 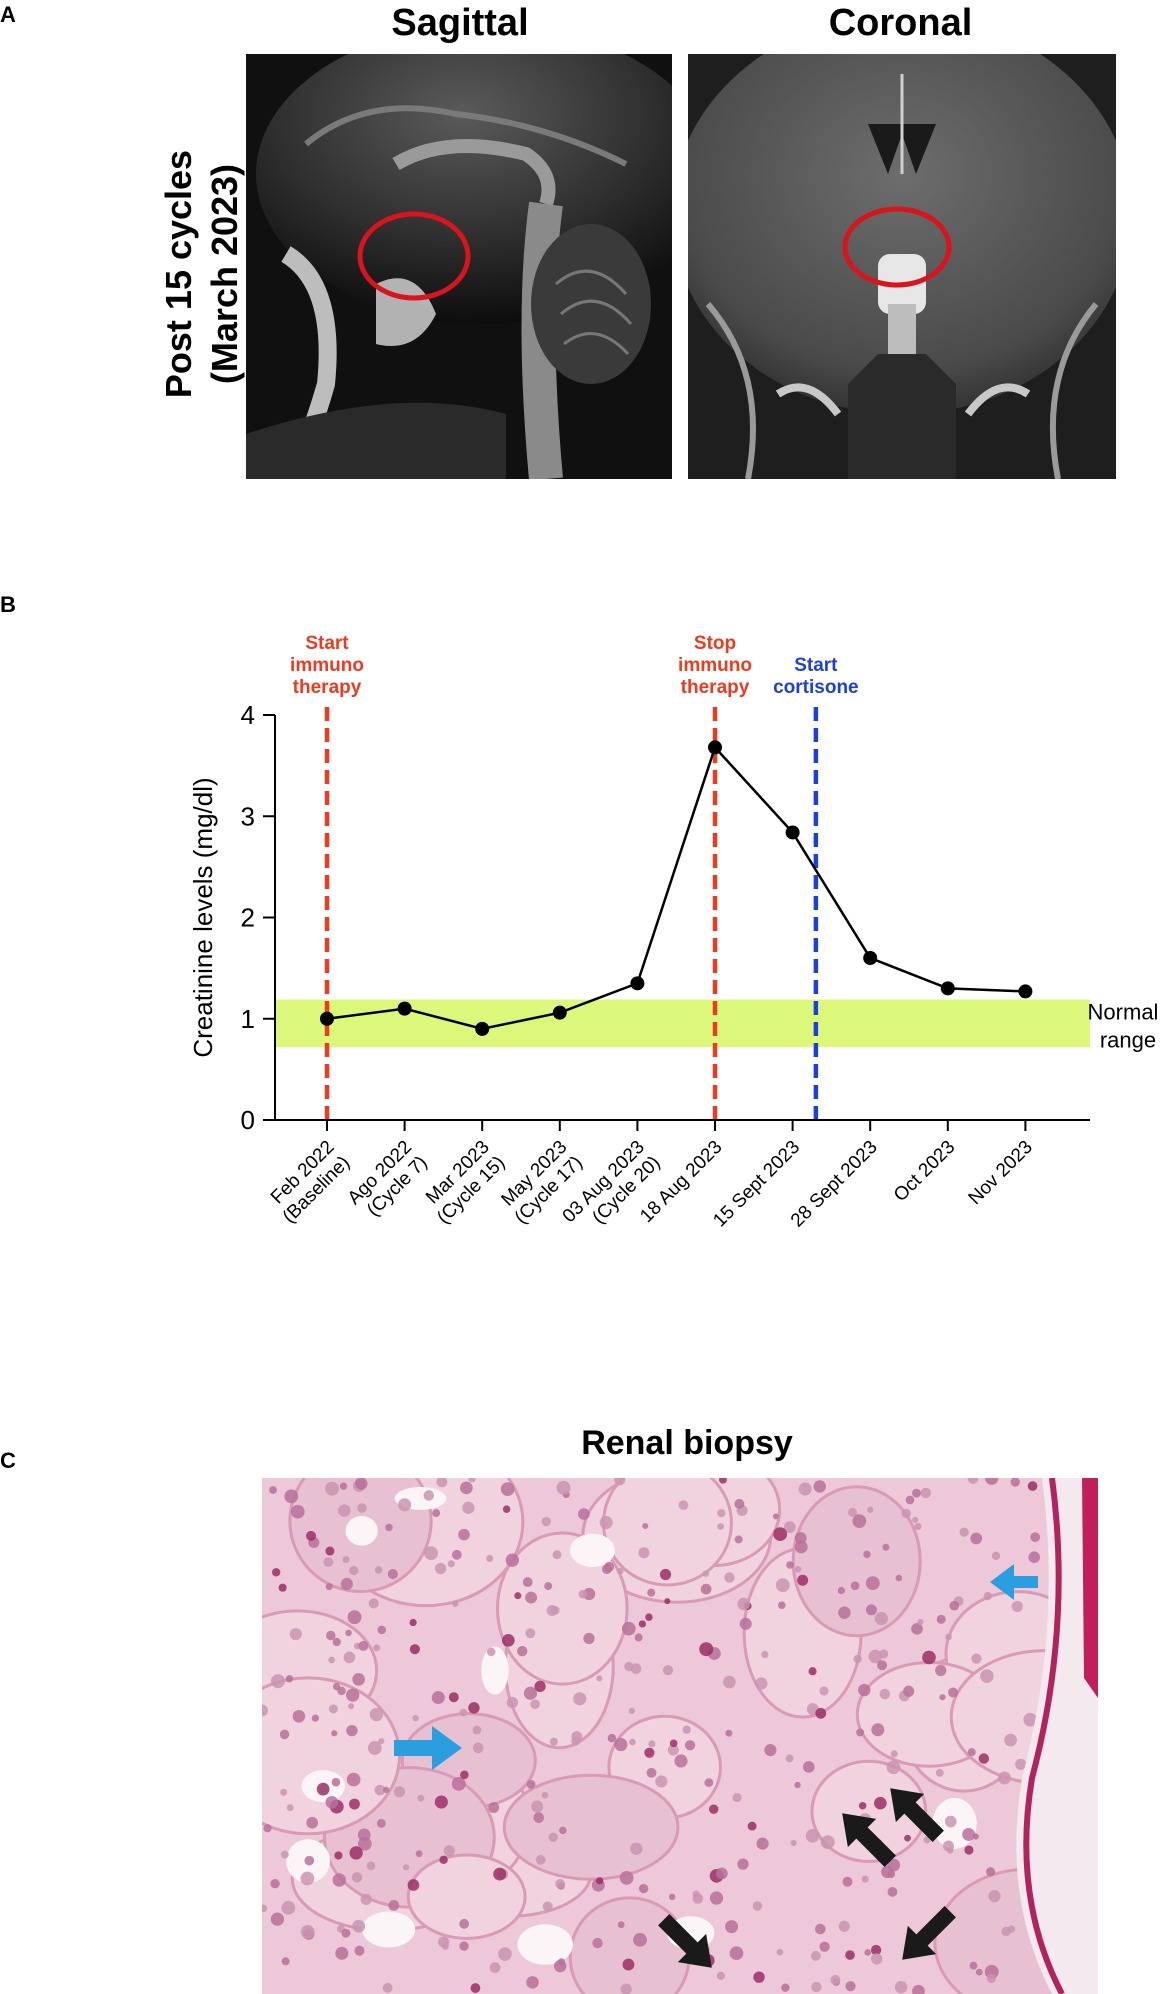 I want to click on sagittal-title: Sagittal, so click(x=460, y=23).